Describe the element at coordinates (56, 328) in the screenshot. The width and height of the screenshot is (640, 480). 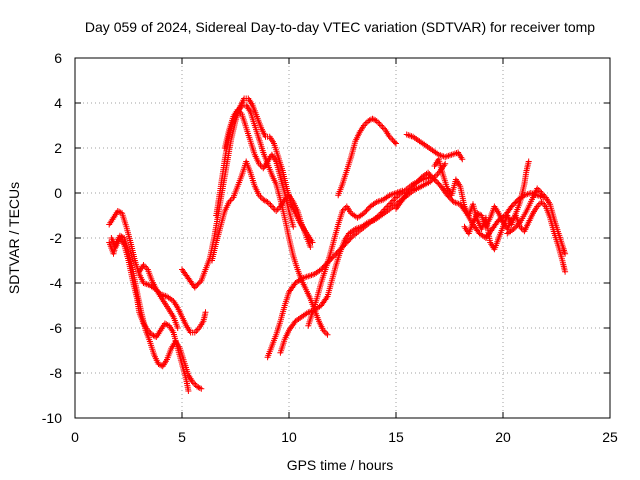
I see `y-tick-label: -6` at that location.